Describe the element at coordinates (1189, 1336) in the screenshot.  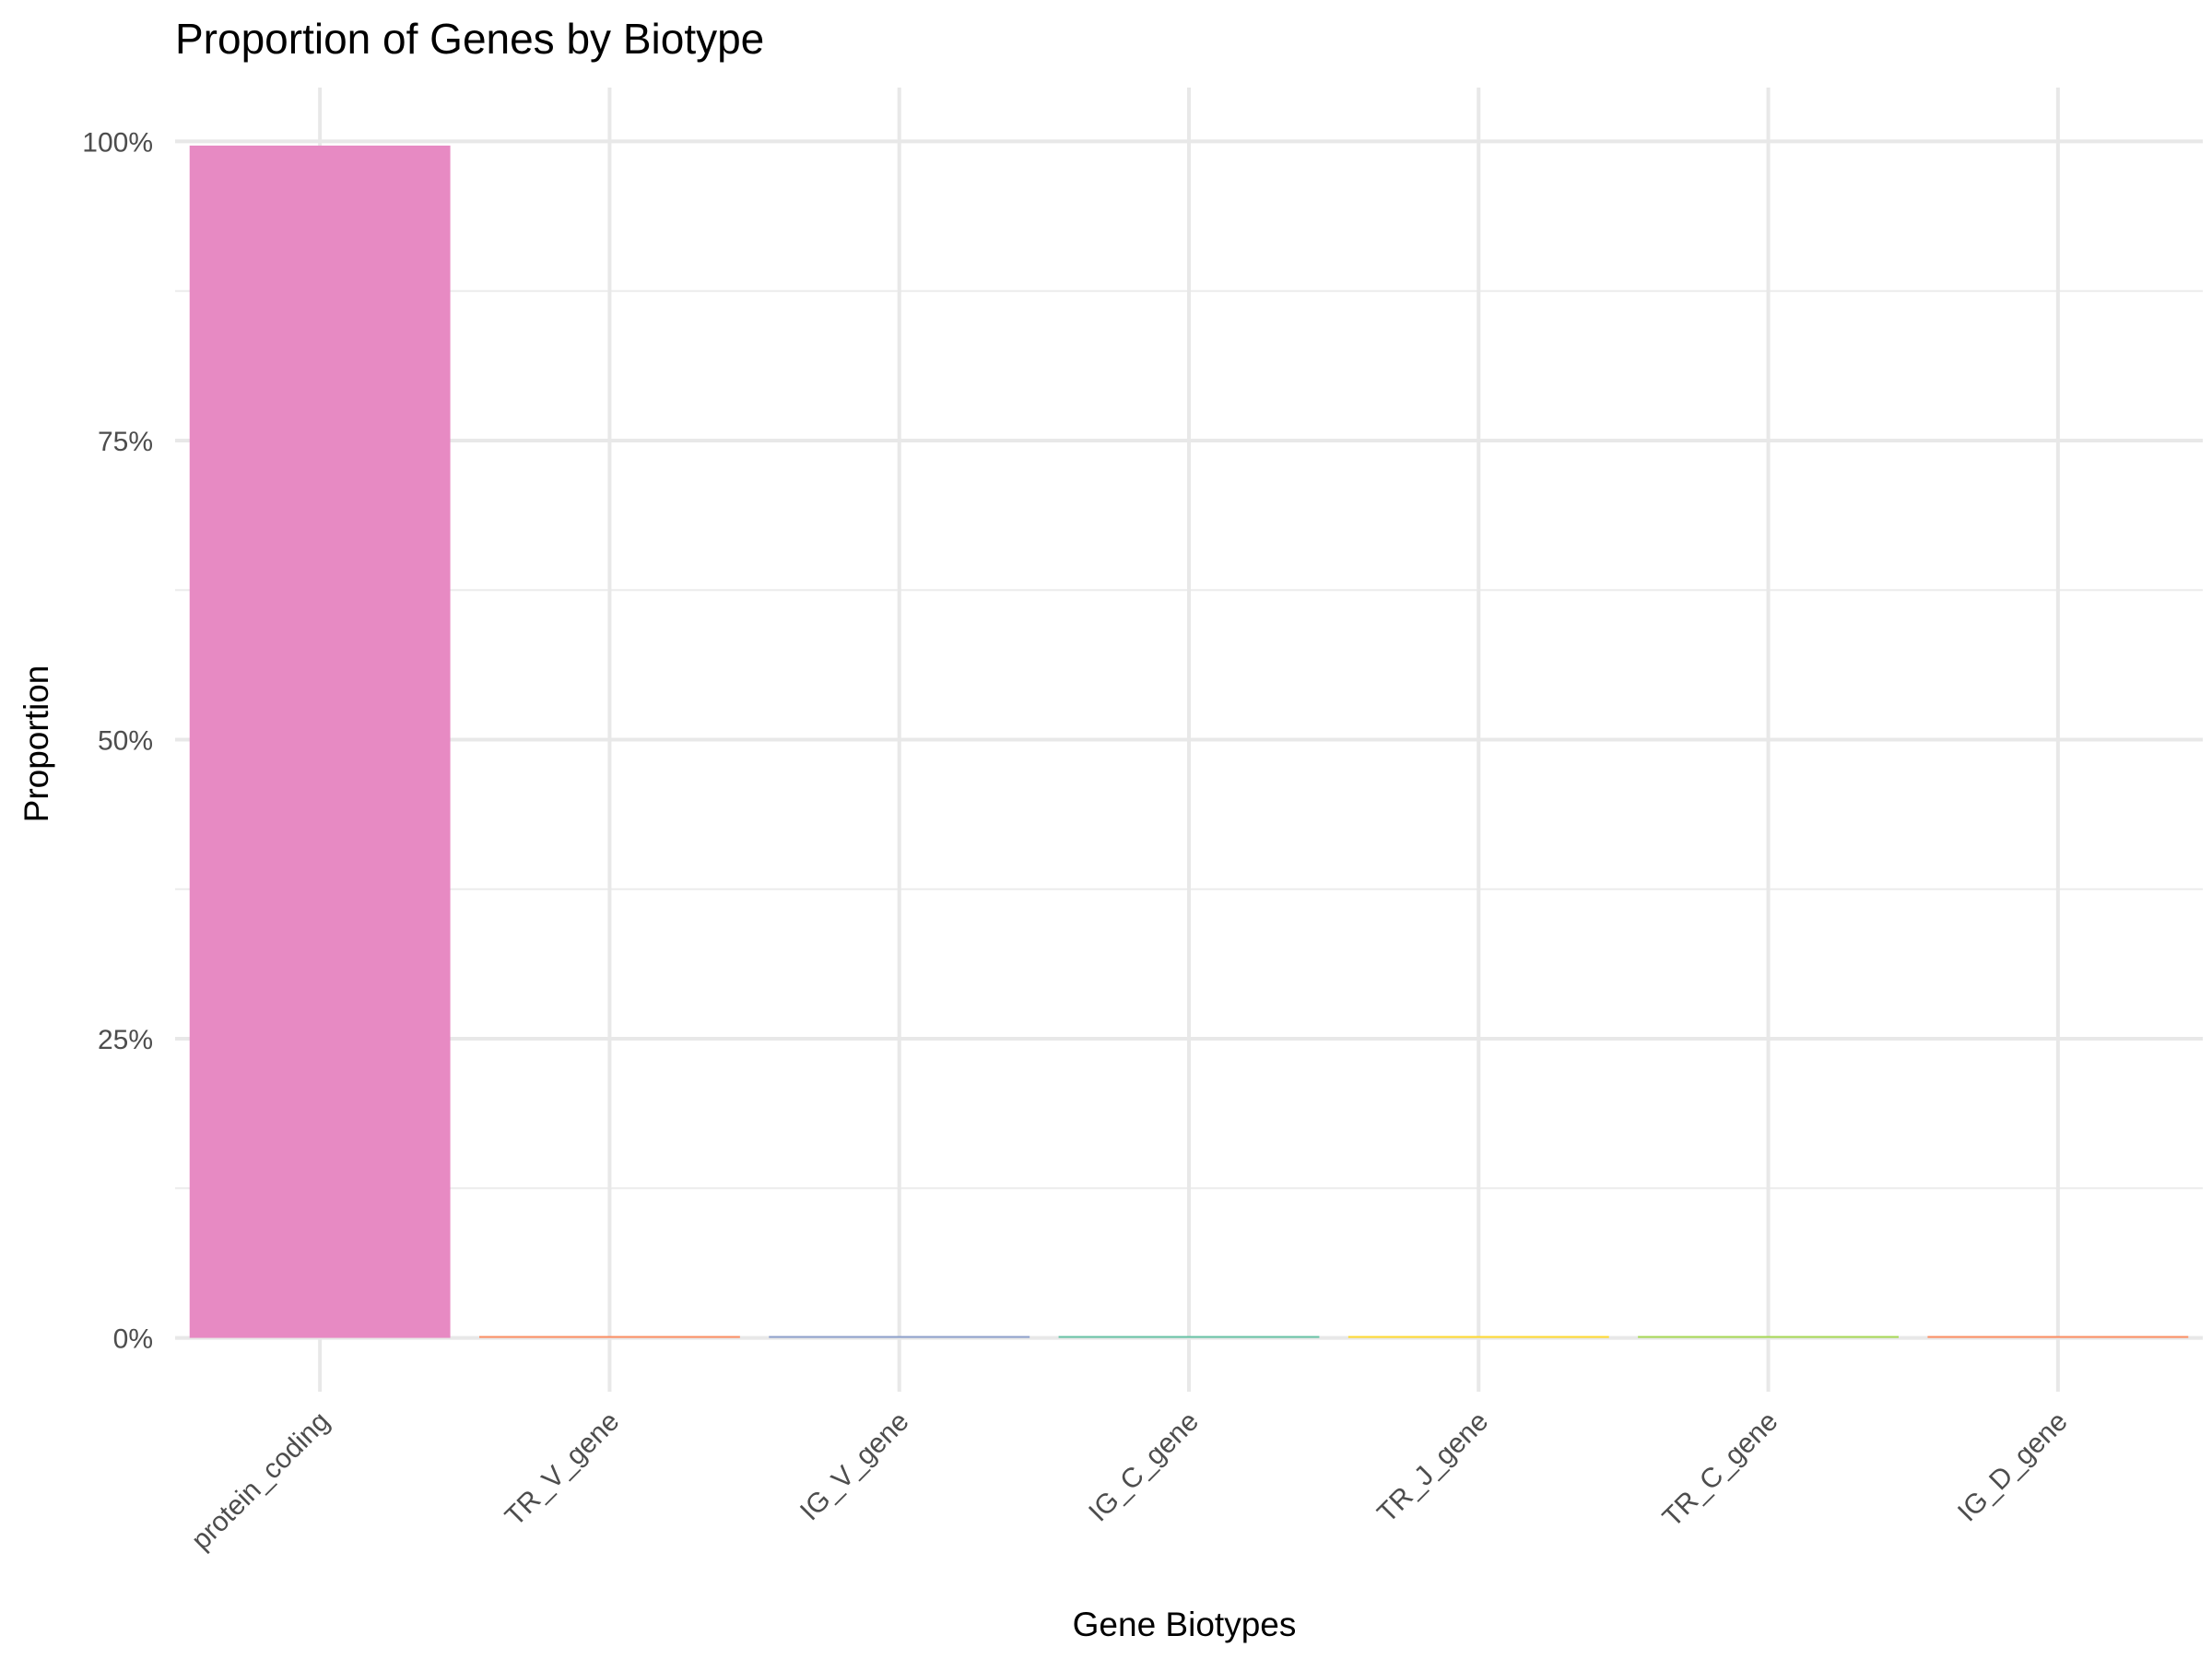
I see `bar-ig-c-gene` at that location.